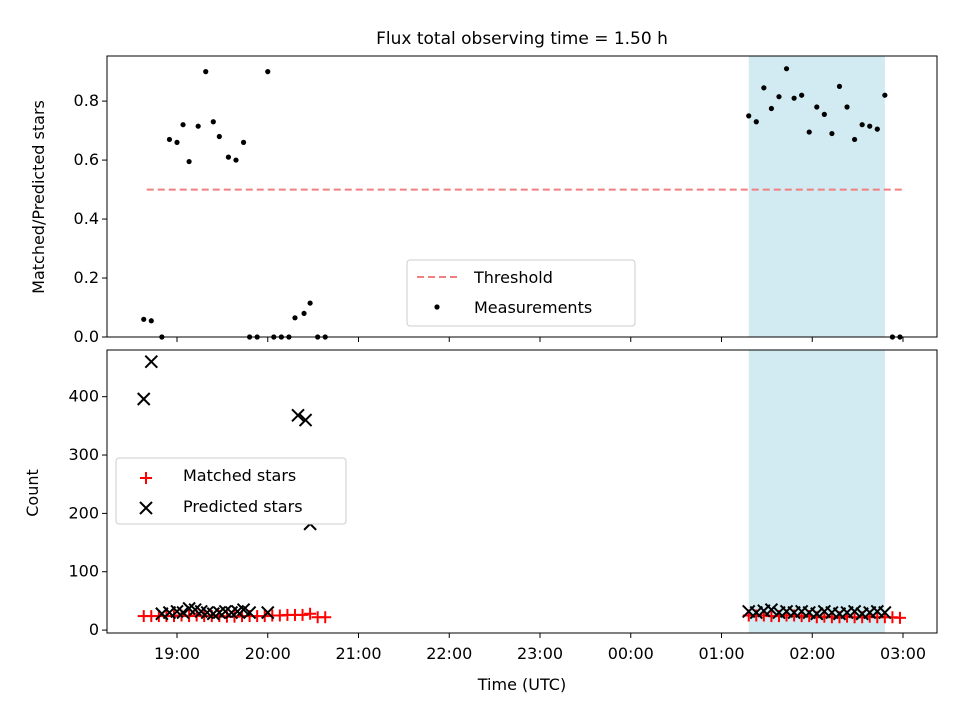 Image resolution: width=960 pixels, height=720 pixels. What do you see at coordinates (86, 336) in the screenshot?
I see `y-tick-label: 0.0` at bounding box center [86, 336].